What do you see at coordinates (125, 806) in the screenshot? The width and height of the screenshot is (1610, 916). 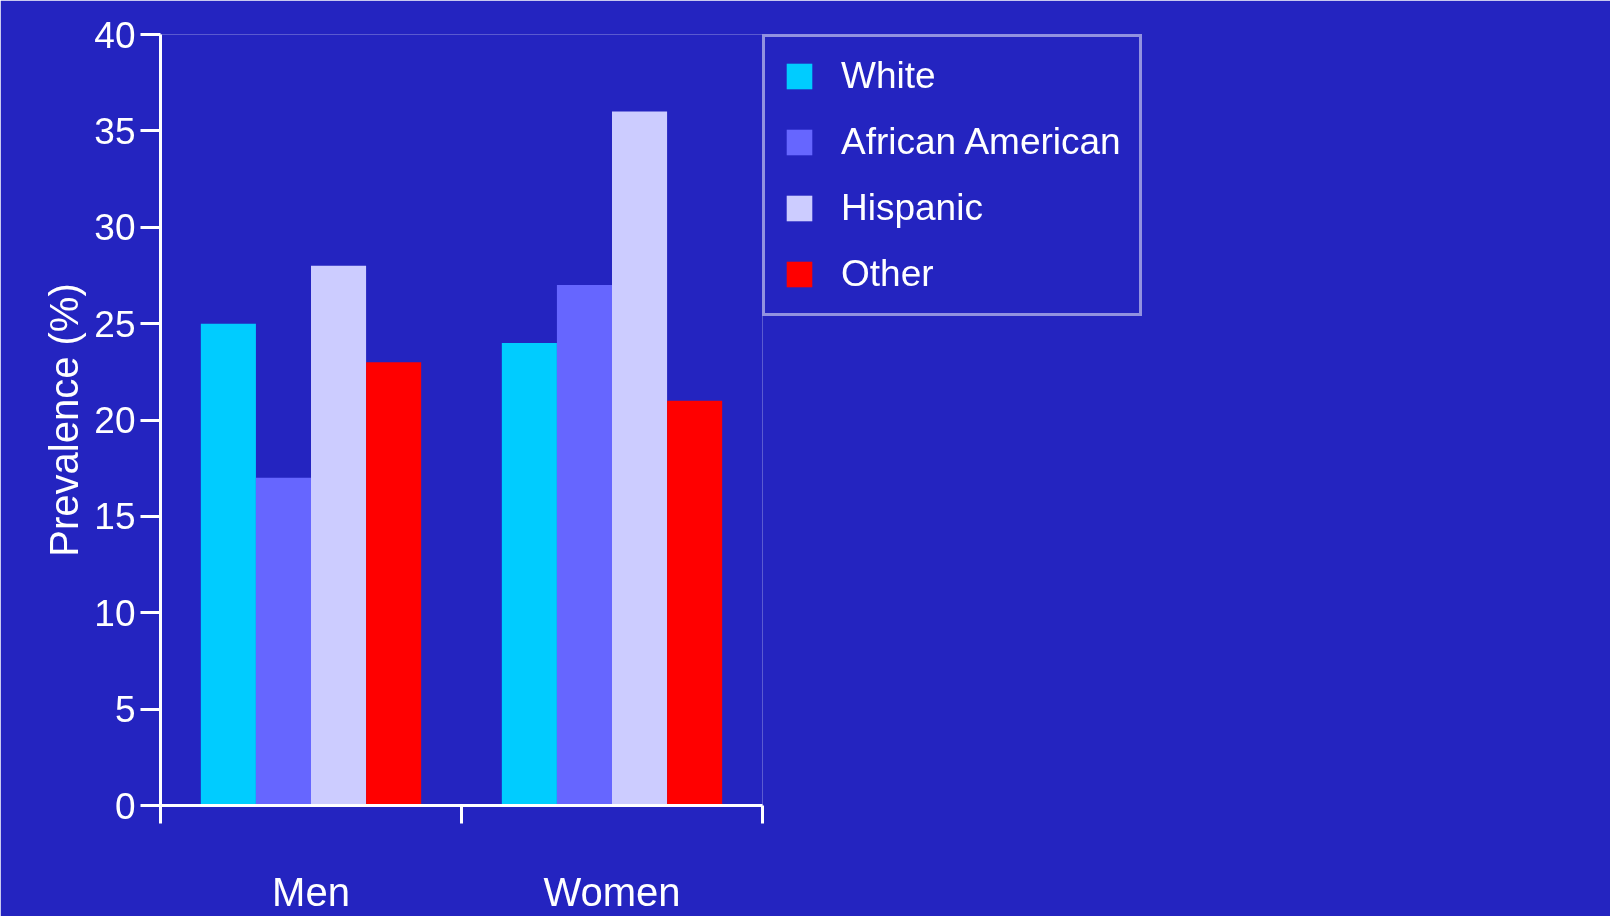 I see `y-tick-label: 0` at bounding box center [125, 806].